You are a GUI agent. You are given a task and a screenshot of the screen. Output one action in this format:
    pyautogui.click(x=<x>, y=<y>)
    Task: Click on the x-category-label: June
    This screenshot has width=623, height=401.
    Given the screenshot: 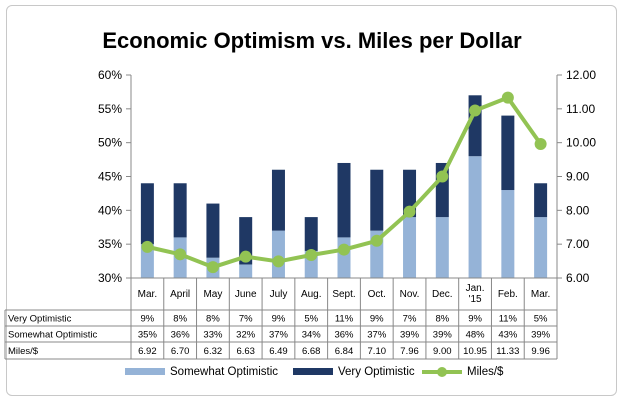 What is the action you would take?
    pyautogui.click(x=246, y=294)
    